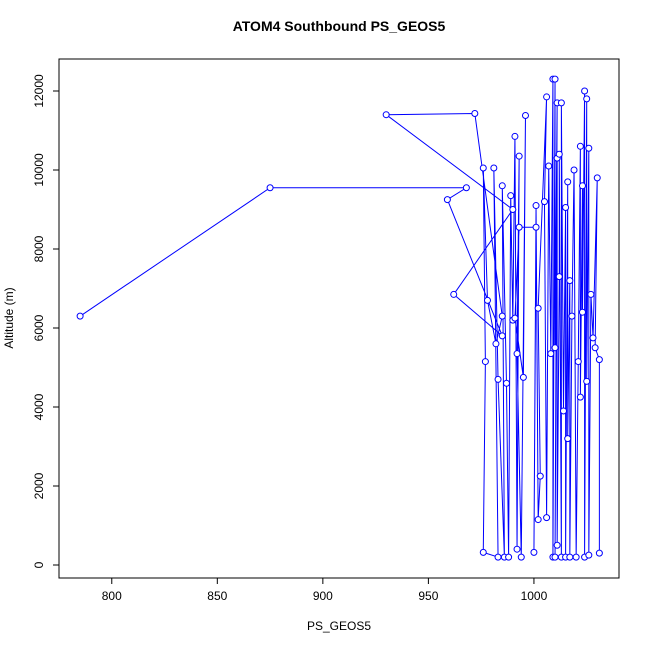 This screenshot has height=650, width=650. Describe the element at coordinates (217, 596) in the screenshot. I see `x-tick-label: 850` at that location.